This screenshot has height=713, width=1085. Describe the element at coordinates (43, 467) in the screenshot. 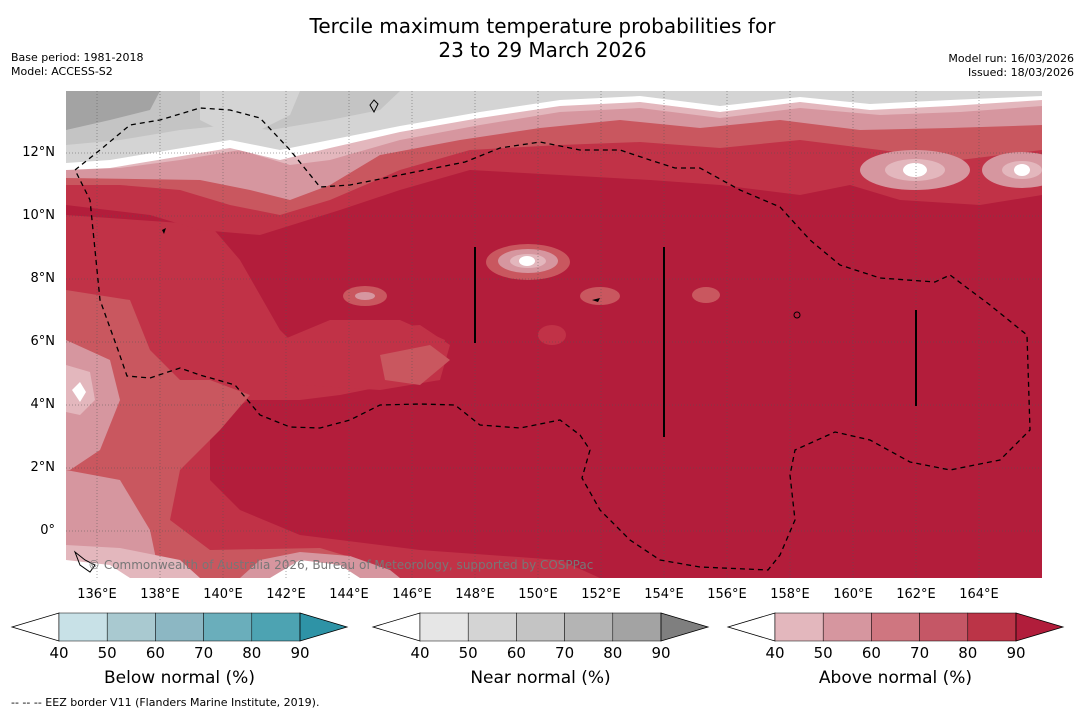

I see `lat-label-2n: 2°N` at that location.